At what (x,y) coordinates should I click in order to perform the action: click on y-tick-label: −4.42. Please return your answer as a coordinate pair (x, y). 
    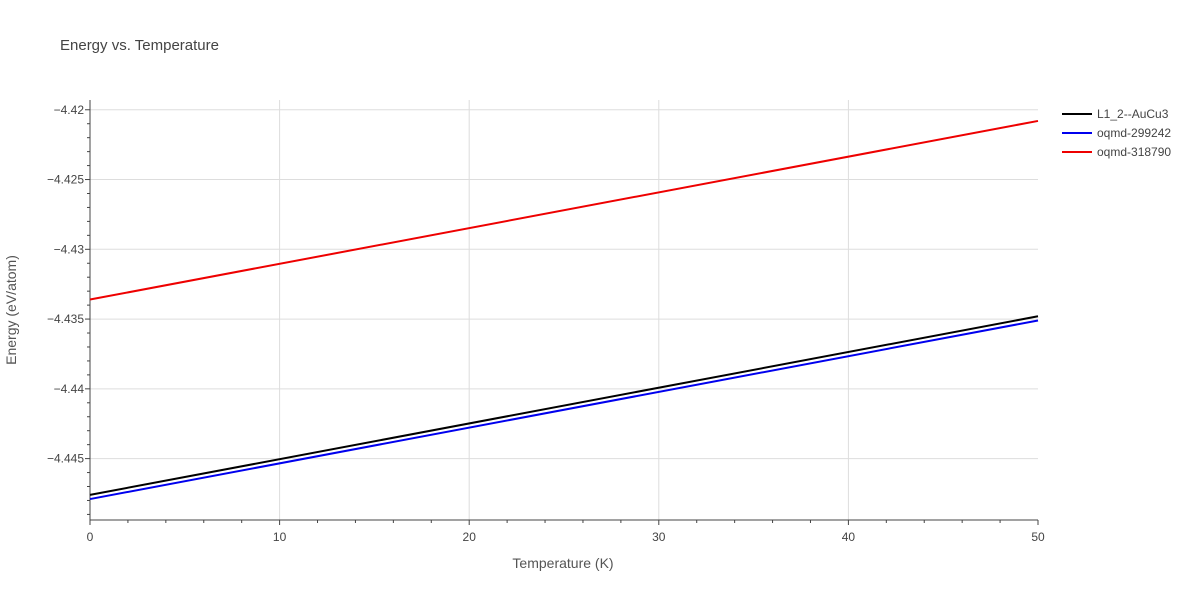
    Looking at the image, I should click on (69, 110).